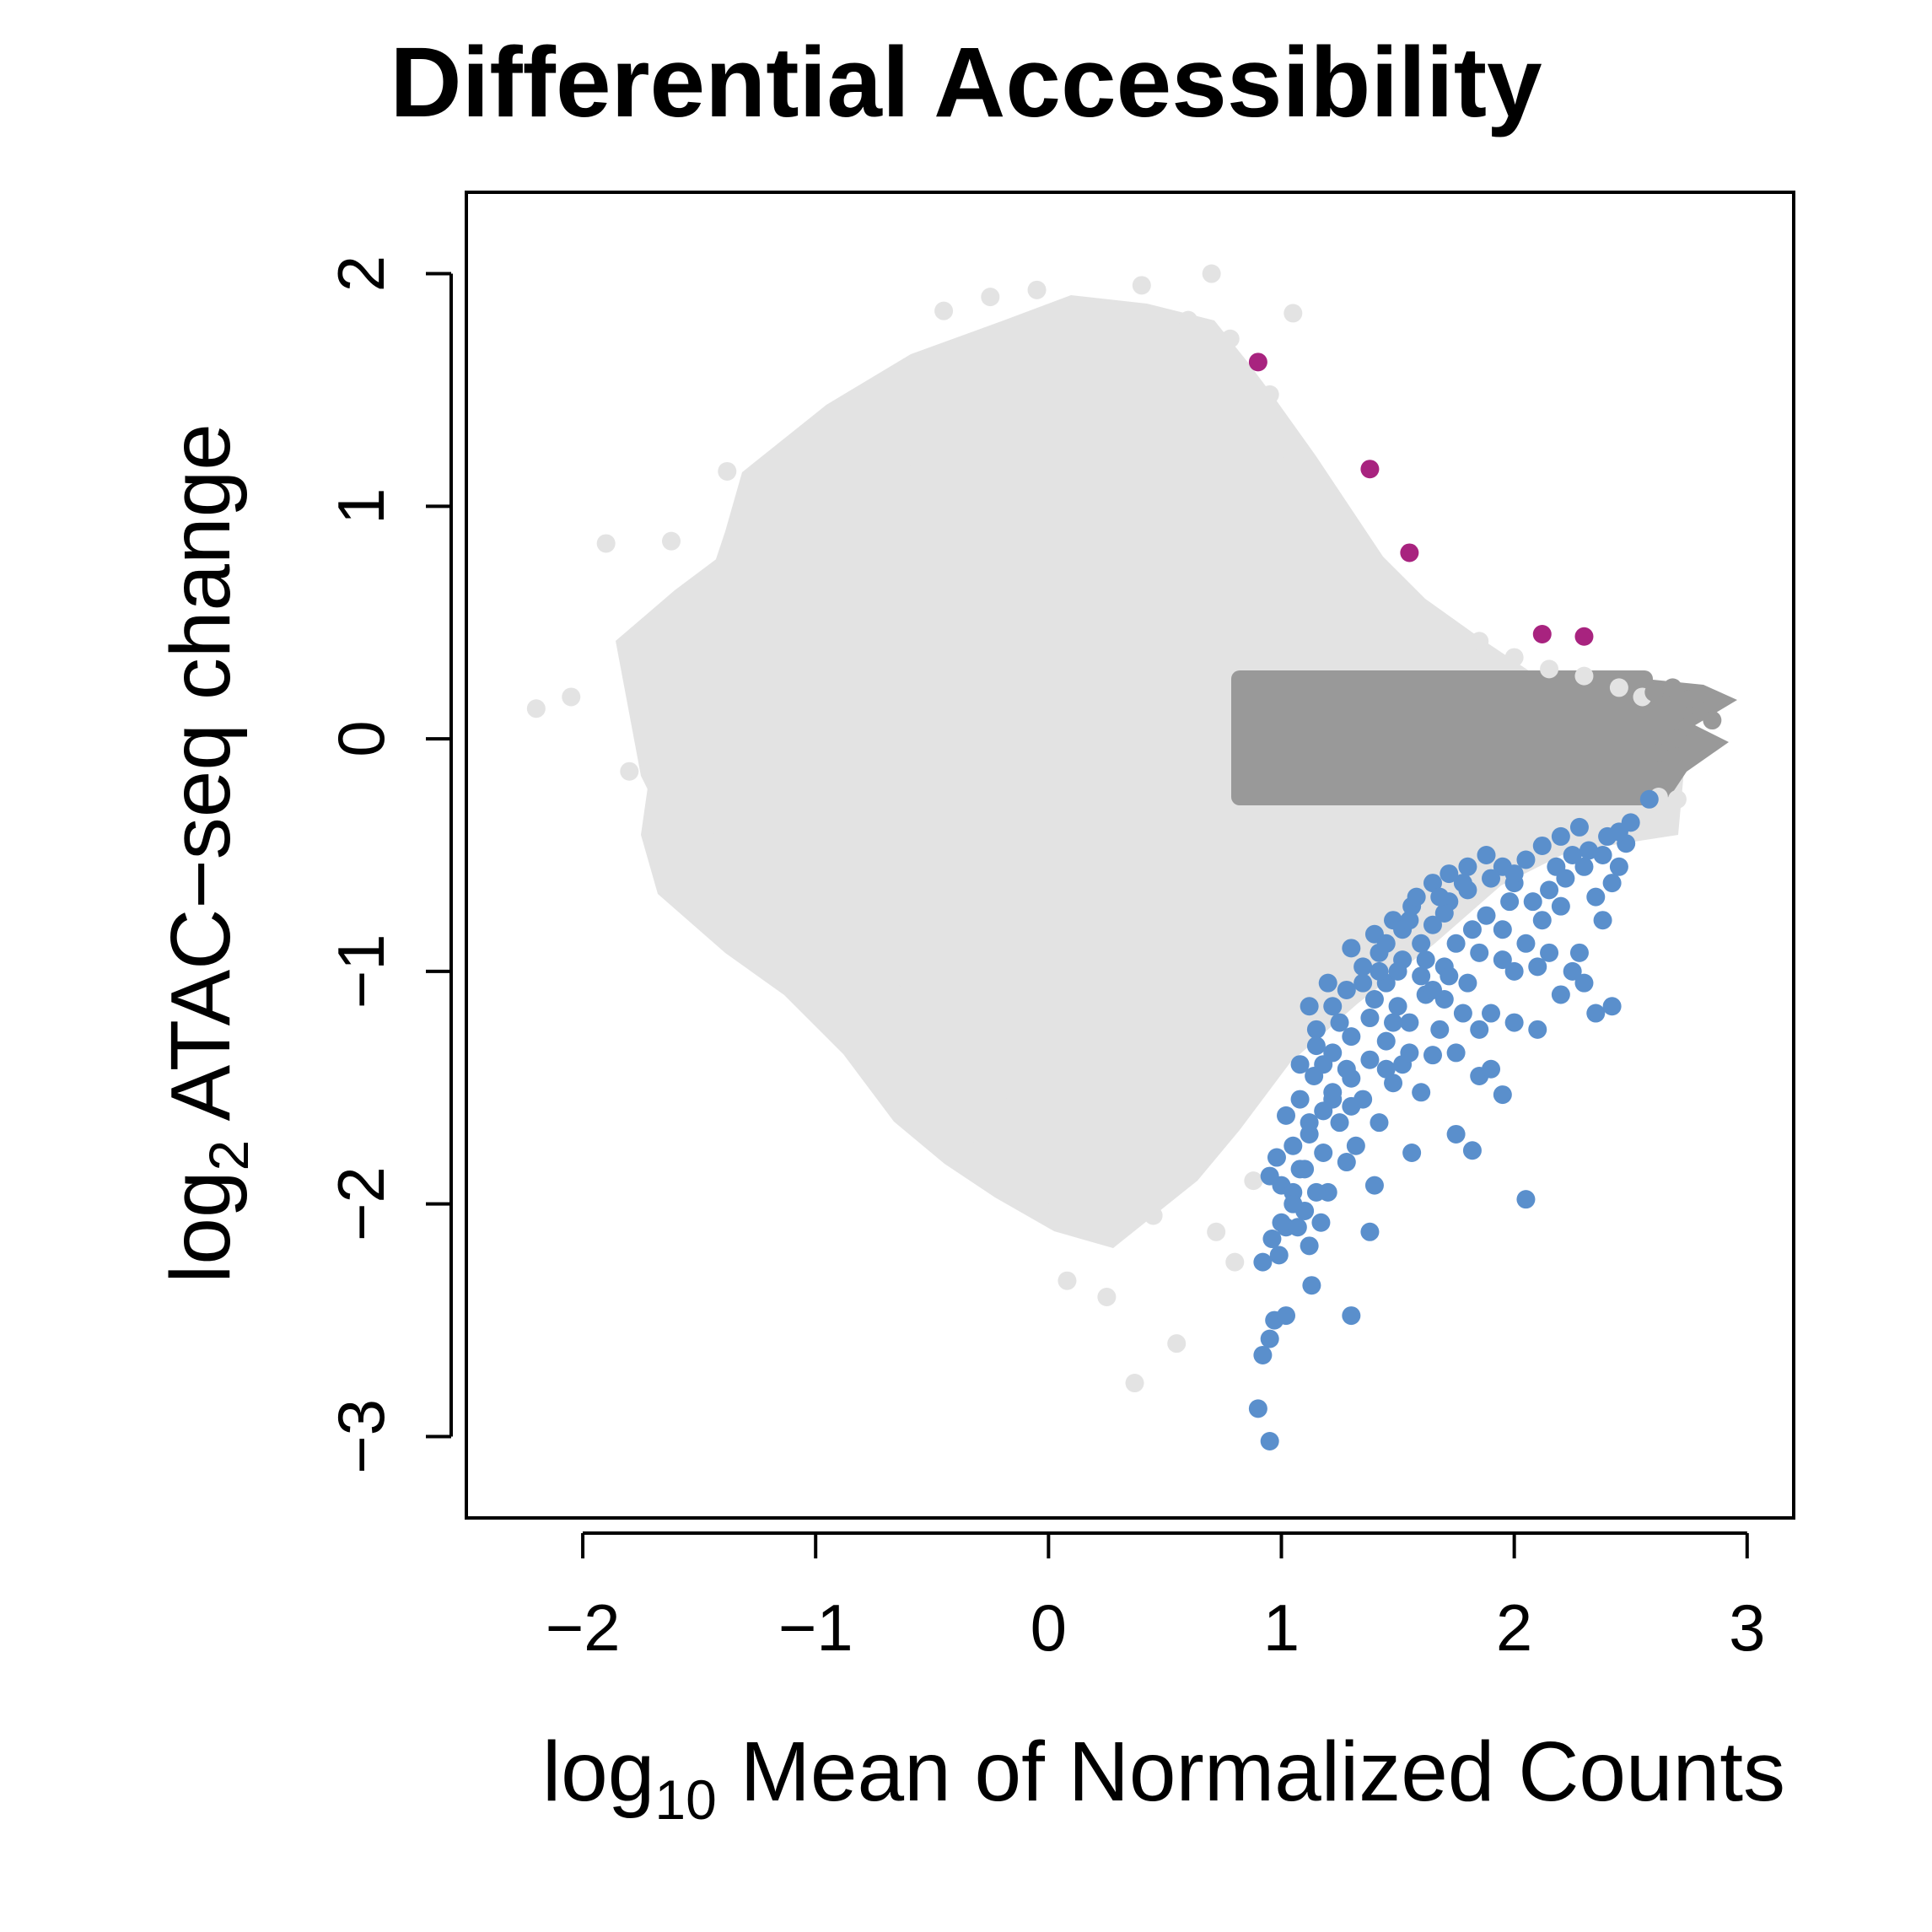  What do you see at coordinates (1542, 634) in the screenshot?
I see `increased-point` at bounding box center [1542, 634].